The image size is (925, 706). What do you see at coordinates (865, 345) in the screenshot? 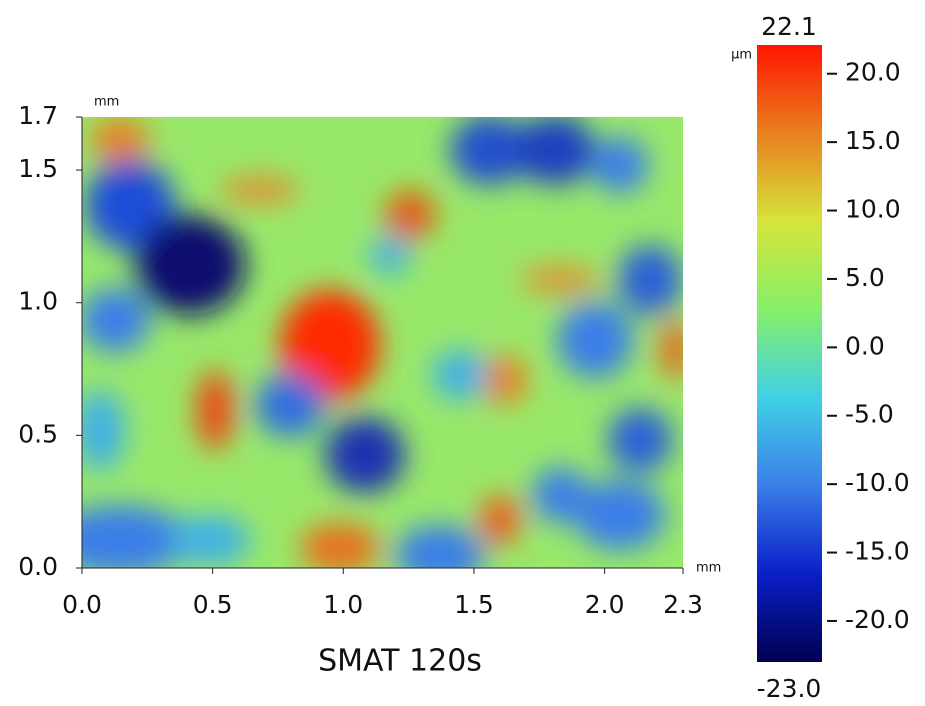
I see `colorbar-tick-label: 0.0` at bounding box center [865, 345].